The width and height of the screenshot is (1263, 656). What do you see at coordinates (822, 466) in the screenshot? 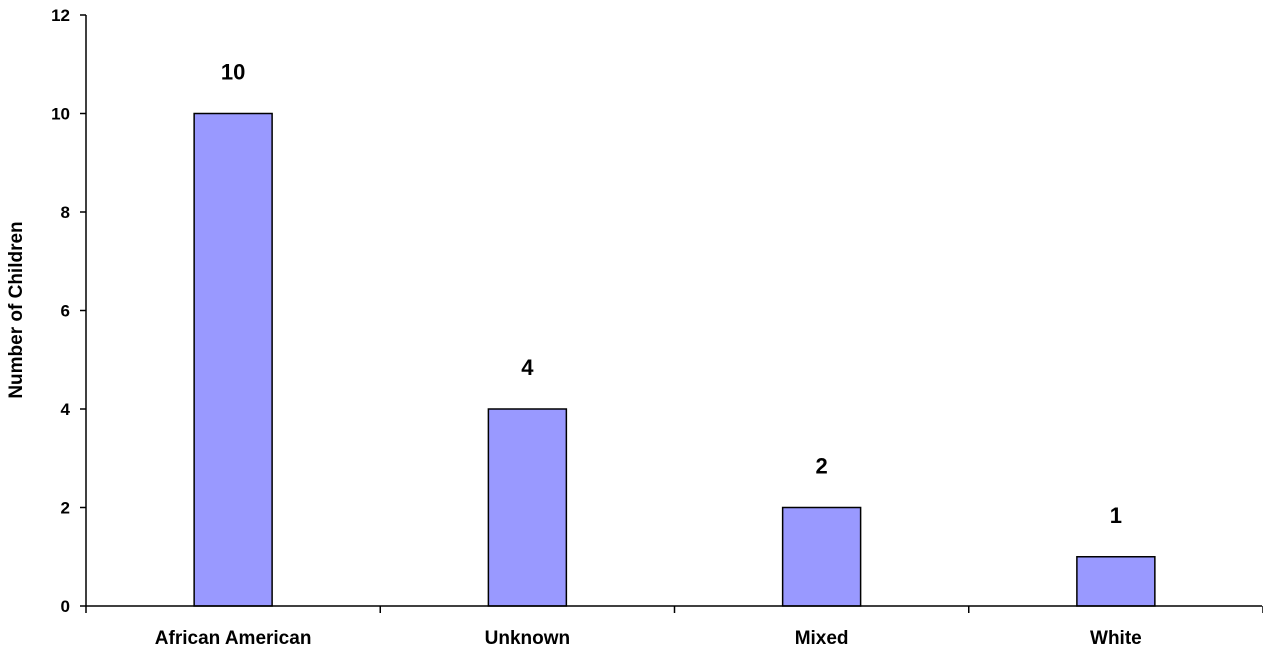
I see `data-label: 2` at bounding box center [822, 466].